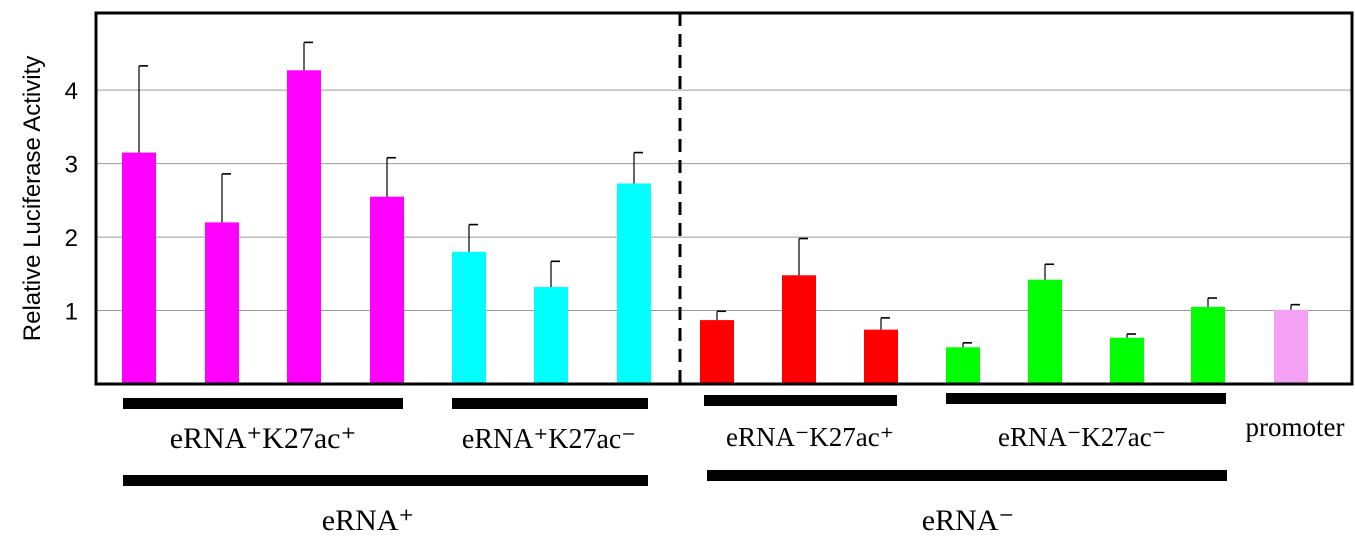  What do you see at coordinates (71, 91) in the screenshot?
I see `y-tick-label: 4` at bounding box center [71, 91].